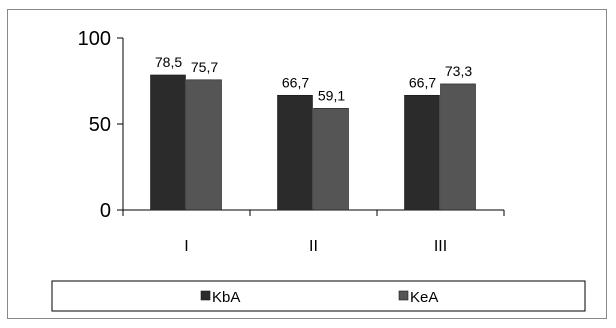 This screenshot has height=328, width=616. I want to click on legend-swatch-kba, so click(205, 295).